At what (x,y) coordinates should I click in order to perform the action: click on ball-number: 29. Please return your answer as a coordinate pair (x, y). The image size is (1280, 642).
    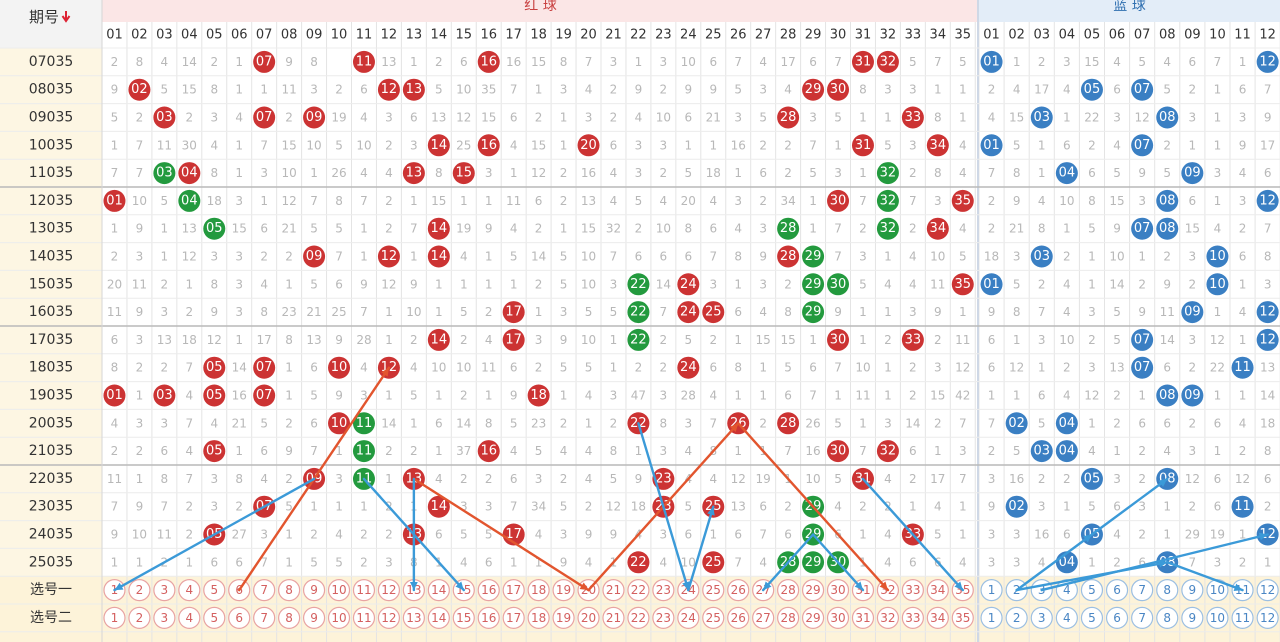
    Looking at the image, I should click on (813, 312).